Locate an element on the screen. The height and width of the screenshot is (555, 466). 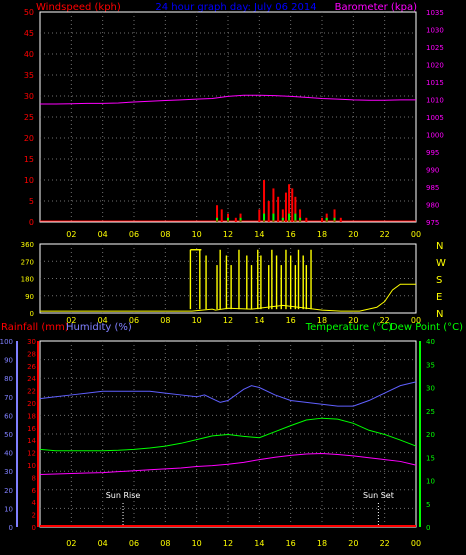
rain-tick-label: 18 is located at coordinates (31, 416).